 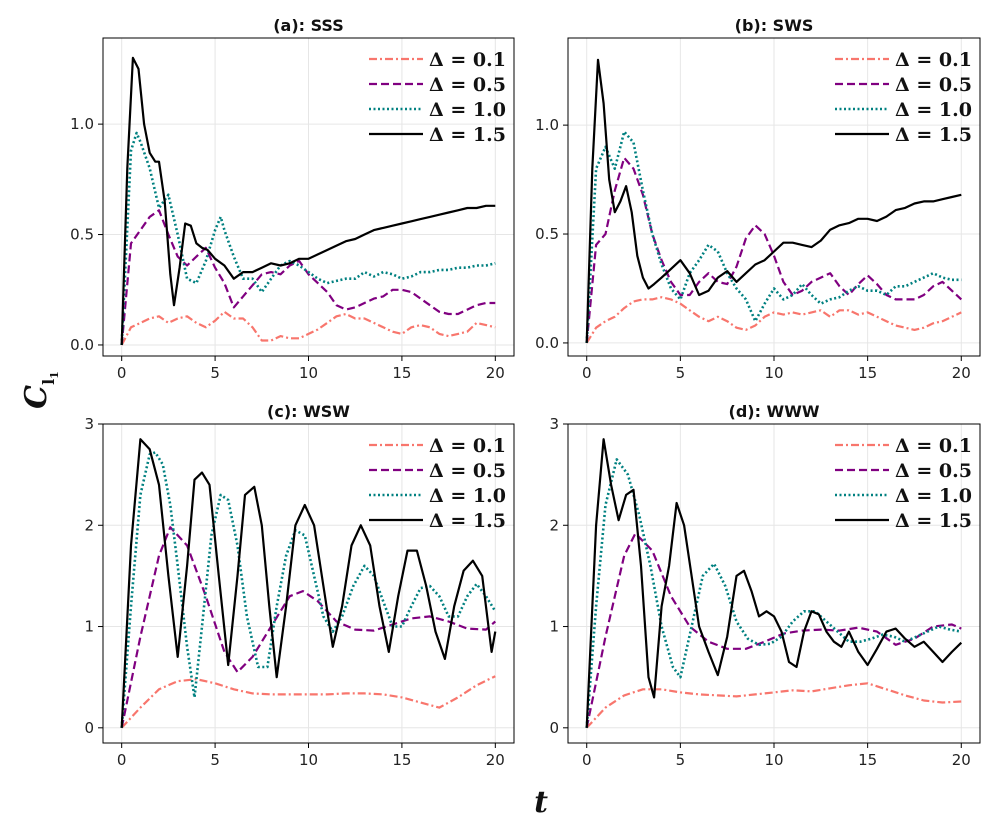 I want to click on panel-title: (a): SSS, so click(x=308, y=25).